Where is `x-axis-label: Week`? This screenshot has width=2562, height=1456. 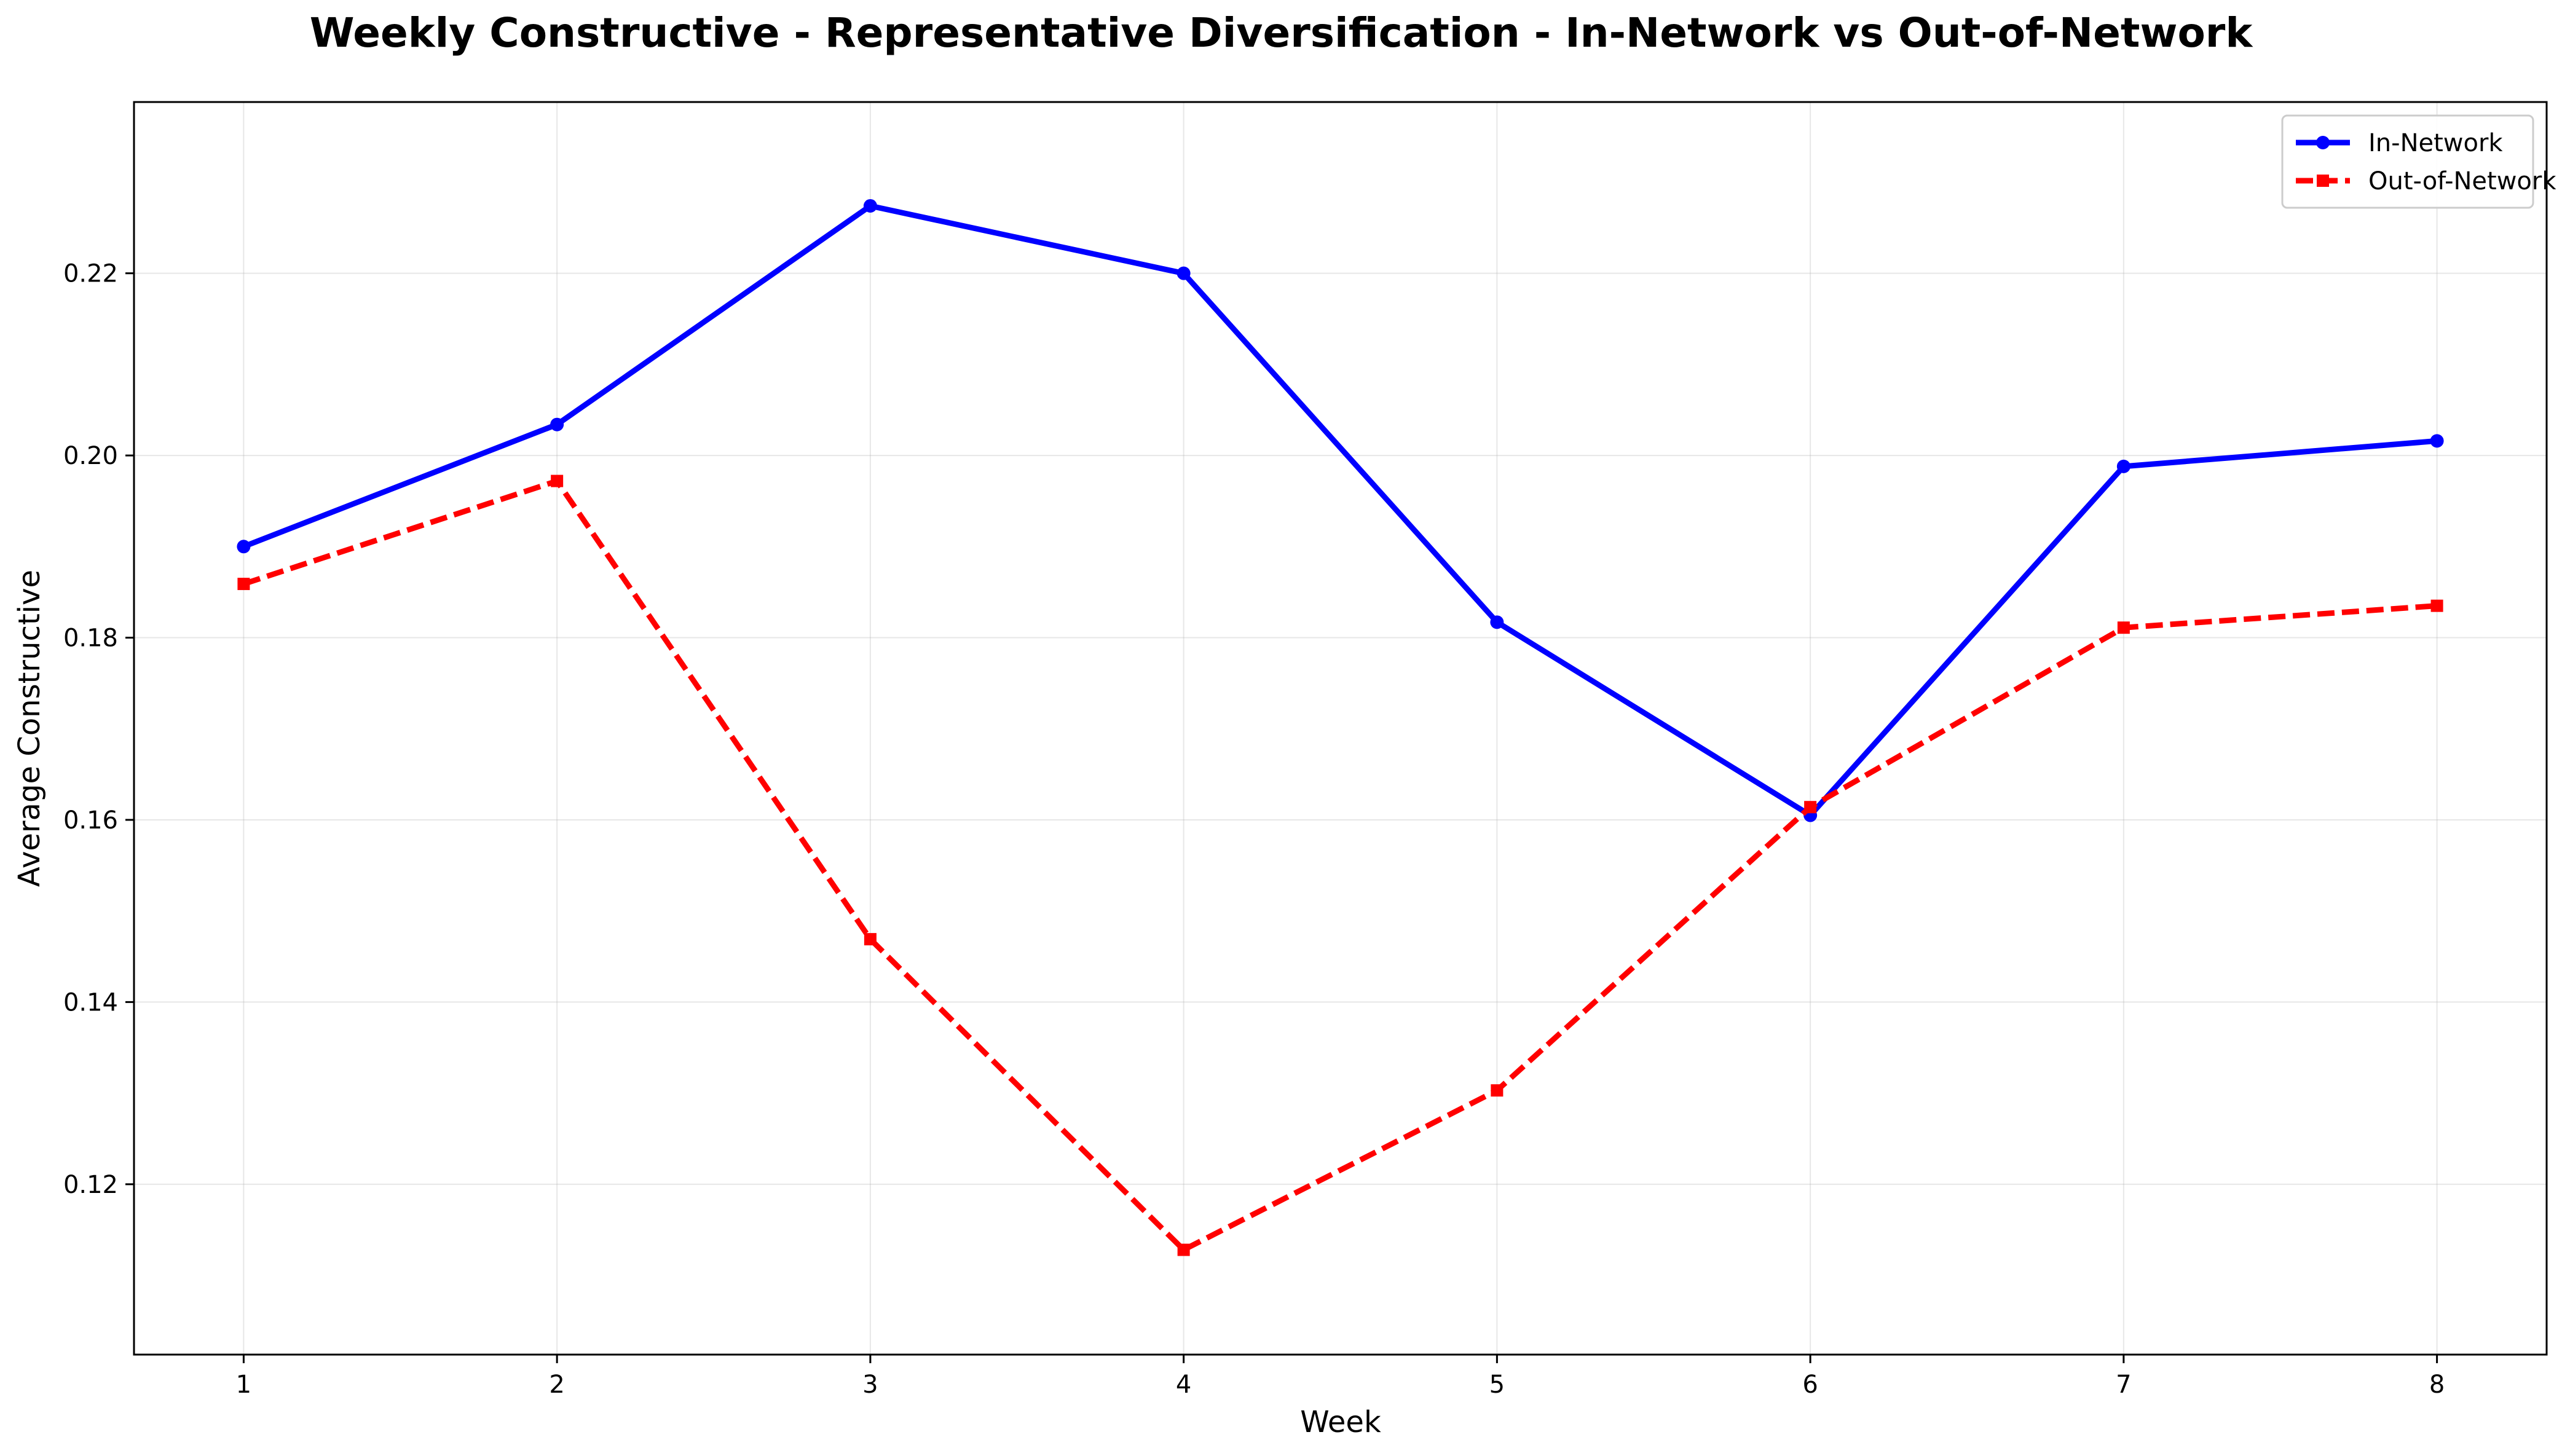 x-axis-label: Week is located at coordinates (1340, 1422).